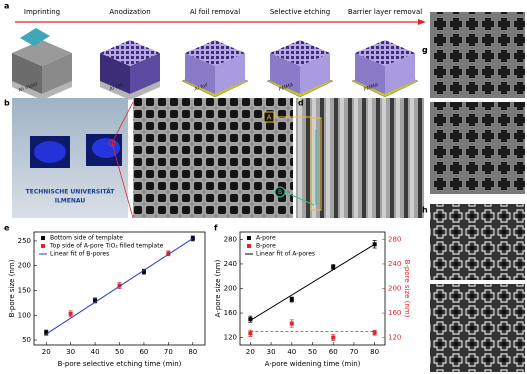  What do you see at coordinates (477, 328) in the screenshot?
I see `sem-h2` at bounding box center [477, 328].